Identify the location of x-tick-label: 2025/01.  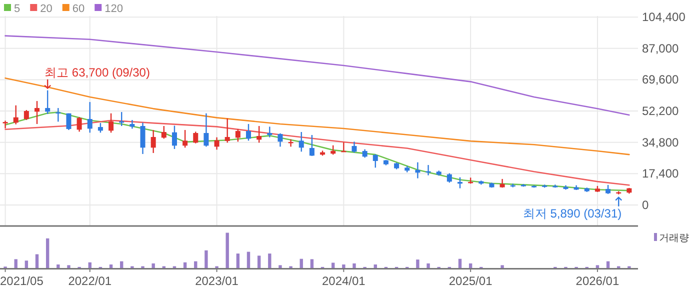
(470, 281).